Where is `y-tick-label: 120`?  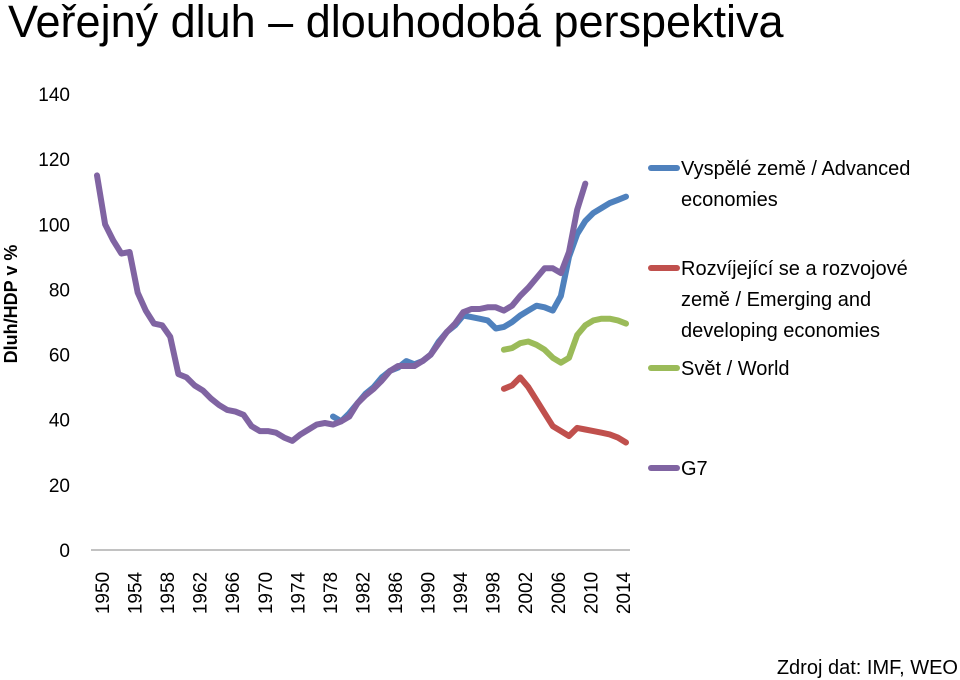
y-tick-label: 120 is located at coordinates (54, 160).